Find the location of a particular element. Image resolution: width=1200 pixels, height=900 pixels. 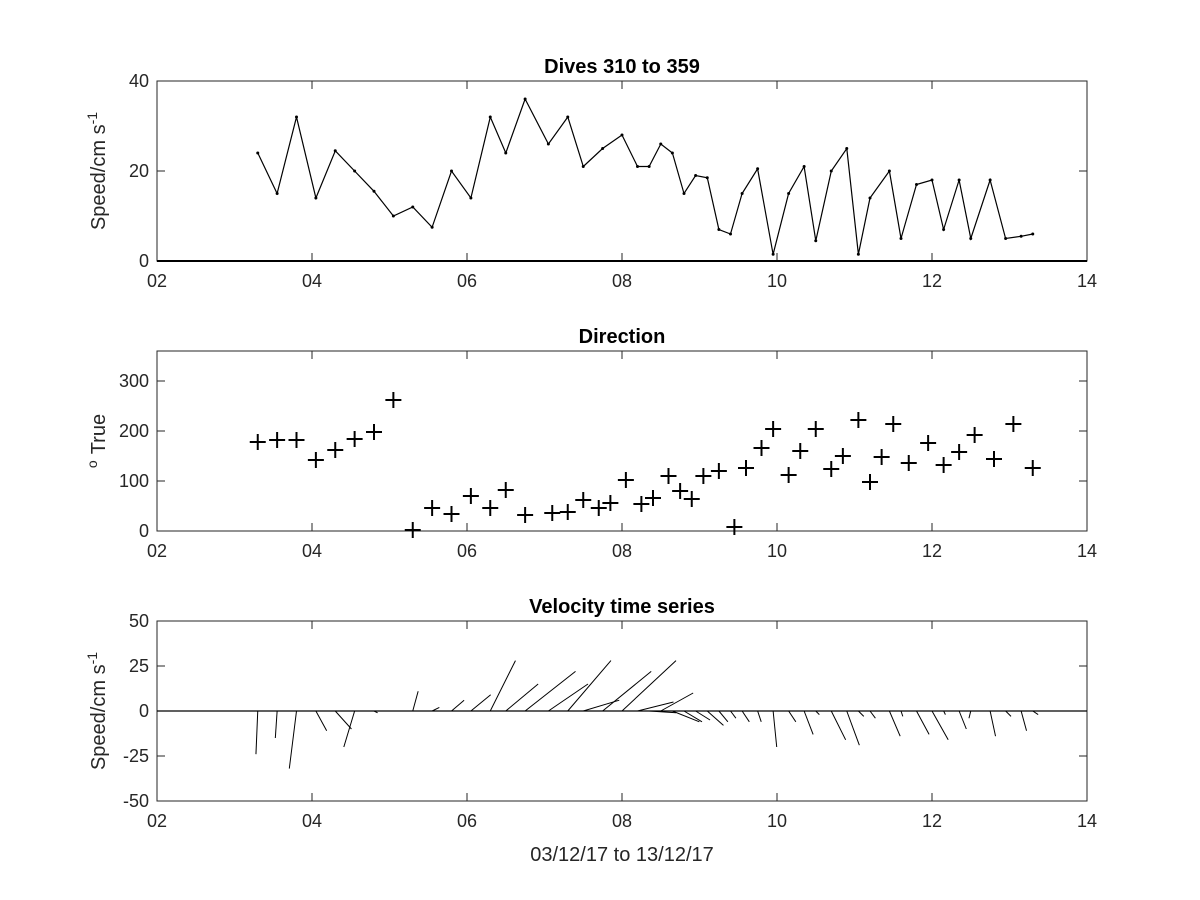

y-axis-label-superscript: -1 is located at coordinates (92, 658).